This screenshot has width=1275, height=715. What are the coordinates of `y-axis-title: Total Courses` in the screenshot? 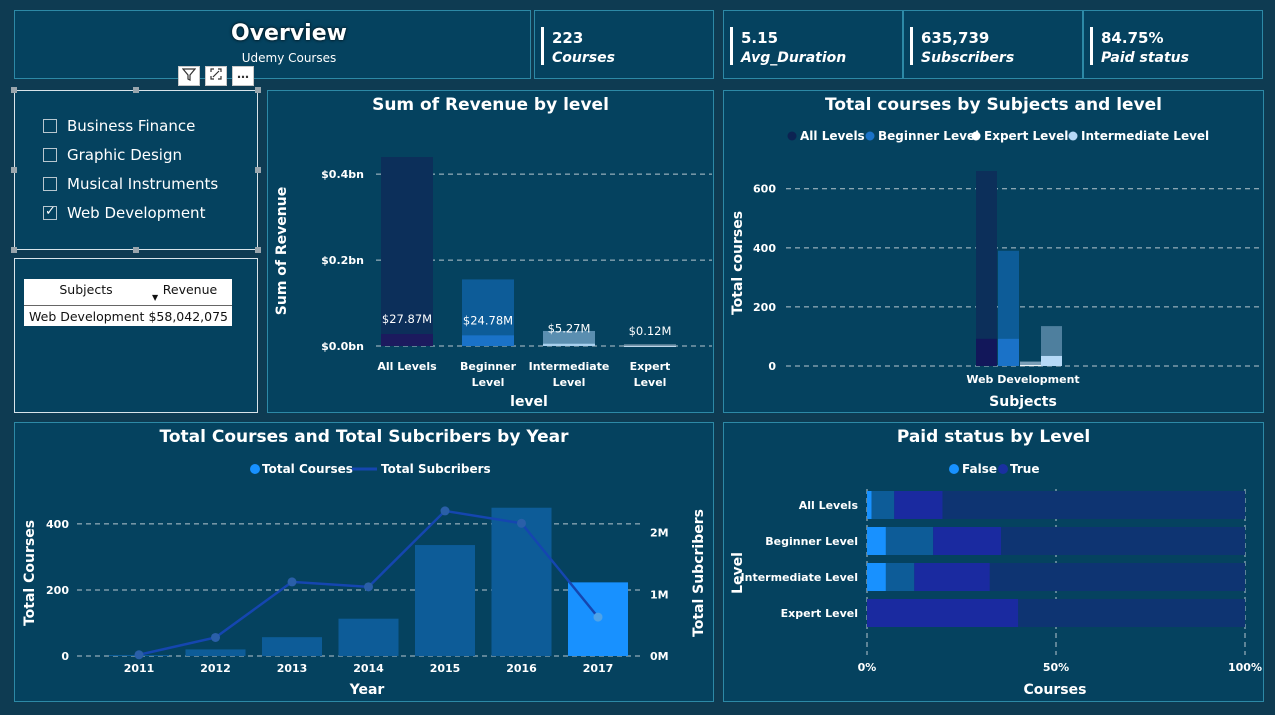 It's located at (30, 573).